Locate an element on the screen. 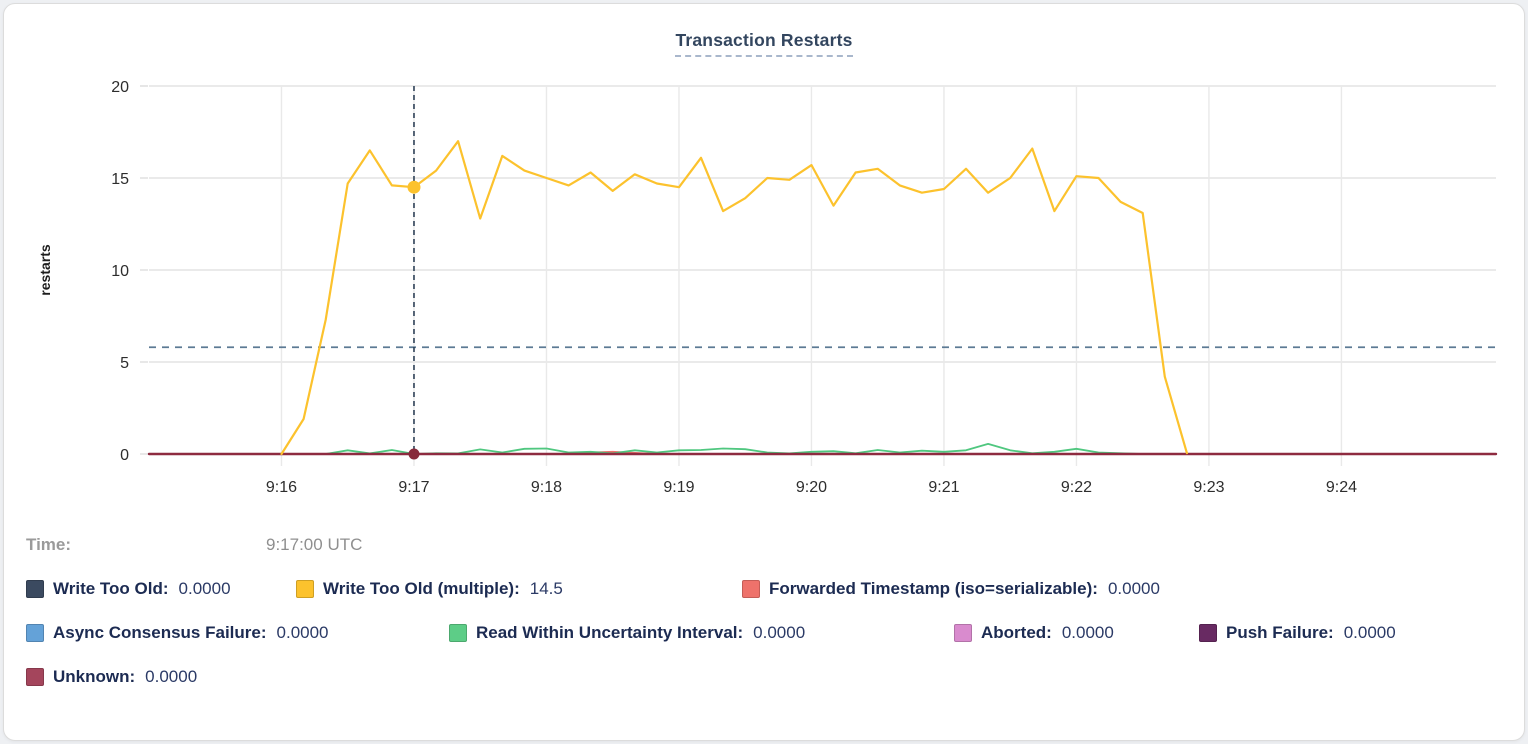 The width and height of the screenshot is (1528, 744). legend-item-write-too-old: Write Too Old: 0.0000 is located at coordinates (161, 589).